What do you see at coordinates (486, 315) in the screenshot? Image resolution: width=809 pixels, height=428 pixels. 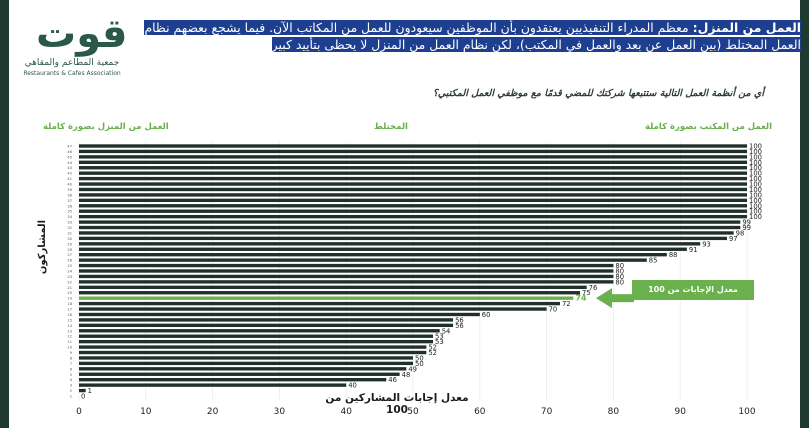 I see `bar-value-label: 60` at bounding box center [486, 315].